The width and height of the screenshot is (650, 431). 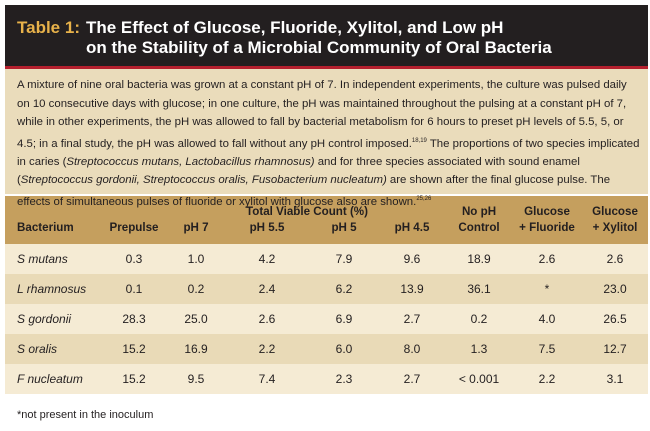 I want to click on header-prepulse: Prepulse, so click(x=134, y=227).